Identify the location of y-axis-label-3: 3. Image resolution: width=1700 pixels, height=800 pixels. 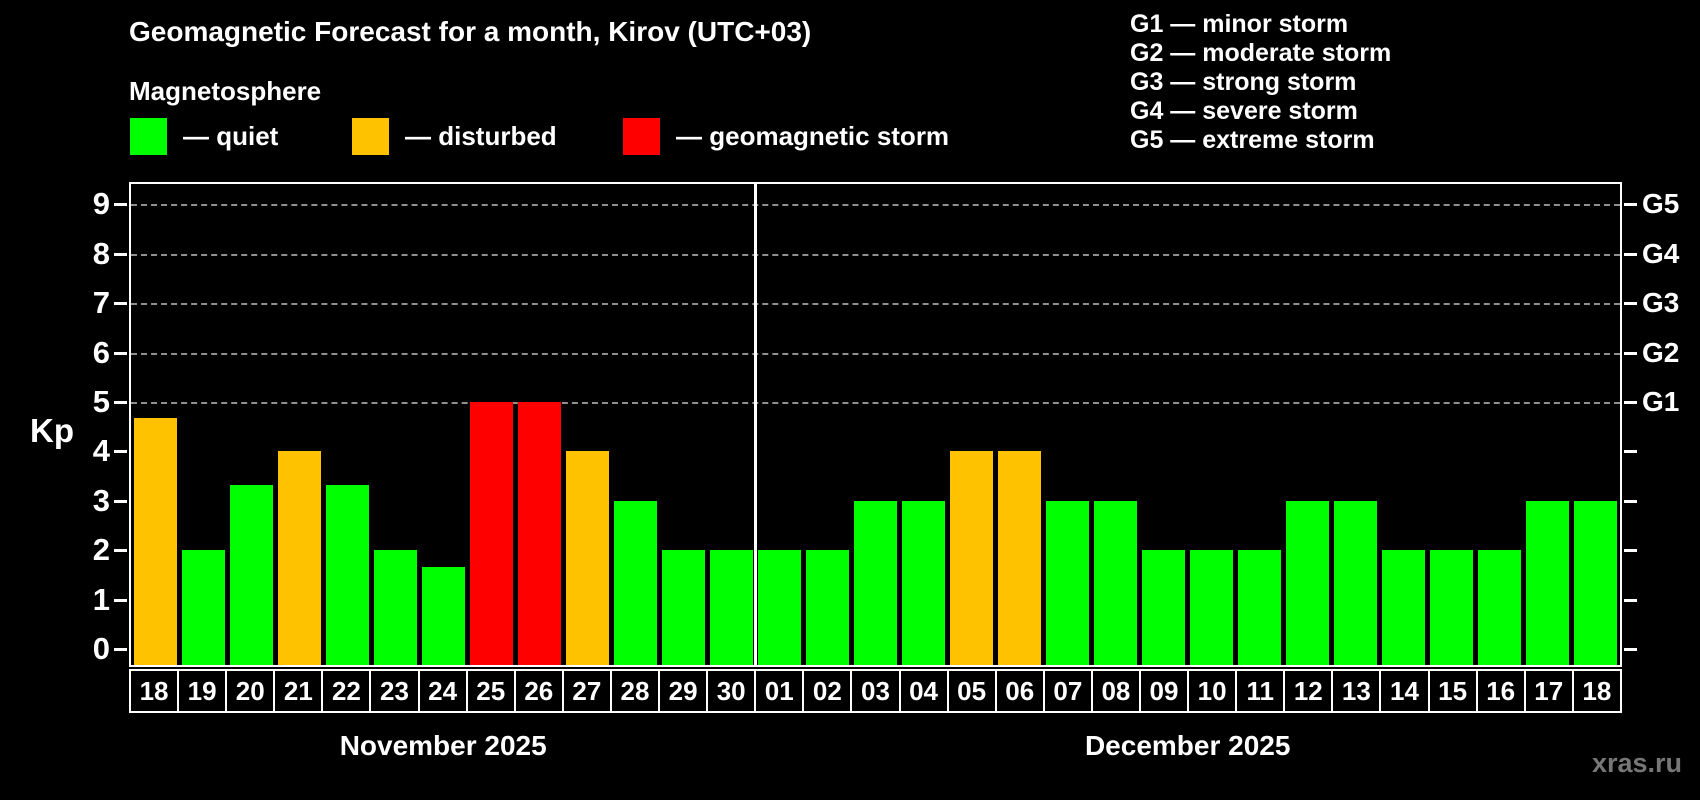
(101, 500).